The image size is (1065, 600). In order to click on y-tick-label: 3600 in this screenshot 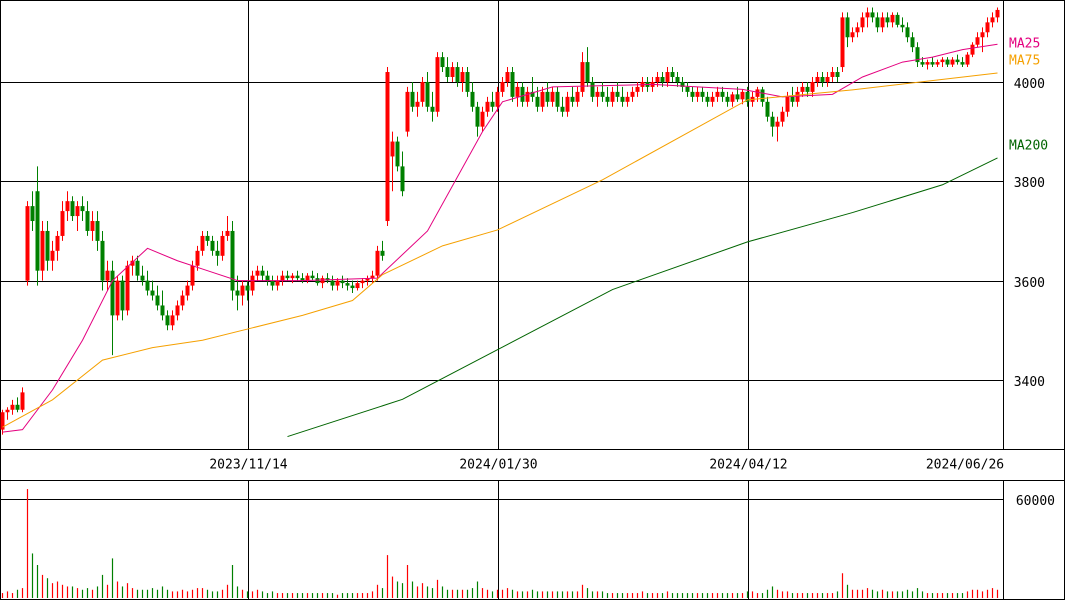, I will do `click(1029, 283)`.